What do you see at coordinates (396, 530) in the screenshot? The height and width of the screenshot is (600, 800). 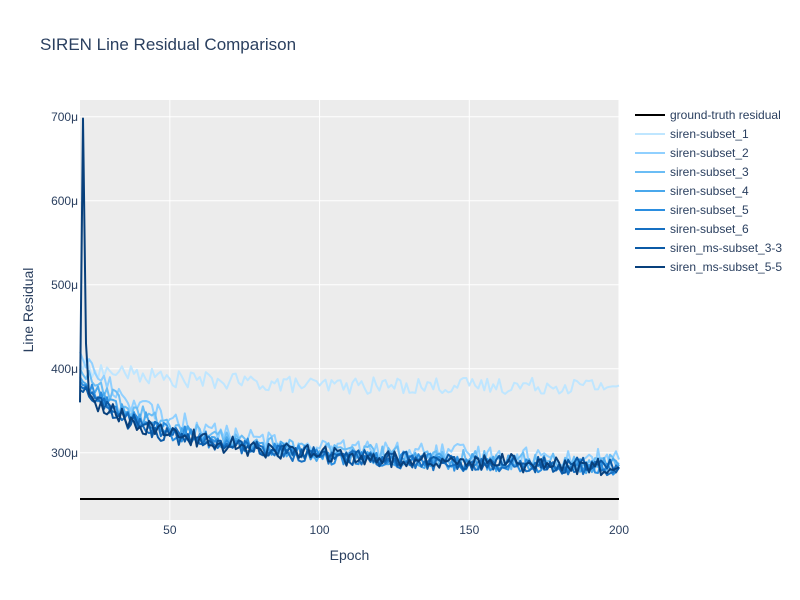 I see `x-axis-ticks: 50 100 150 200` at bounding box center [396, 530].